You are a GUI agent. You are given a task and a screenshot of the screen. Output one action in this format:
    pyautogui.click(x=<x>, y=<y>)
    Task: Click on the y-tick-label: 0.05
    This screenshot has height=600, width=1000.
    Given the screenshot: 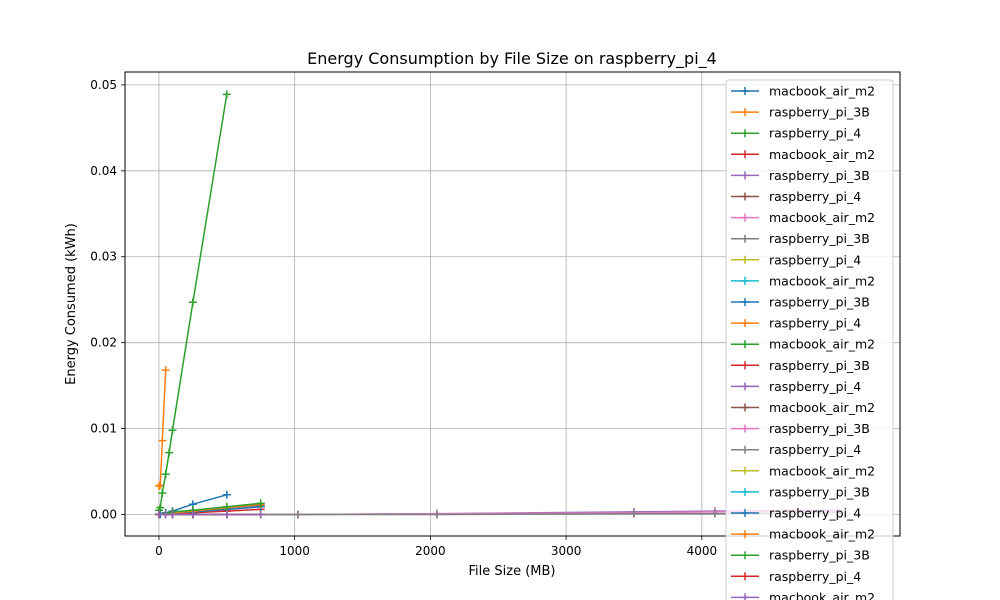 What is the action you would take?
    pyautogui.click(x=103, y=85)
    